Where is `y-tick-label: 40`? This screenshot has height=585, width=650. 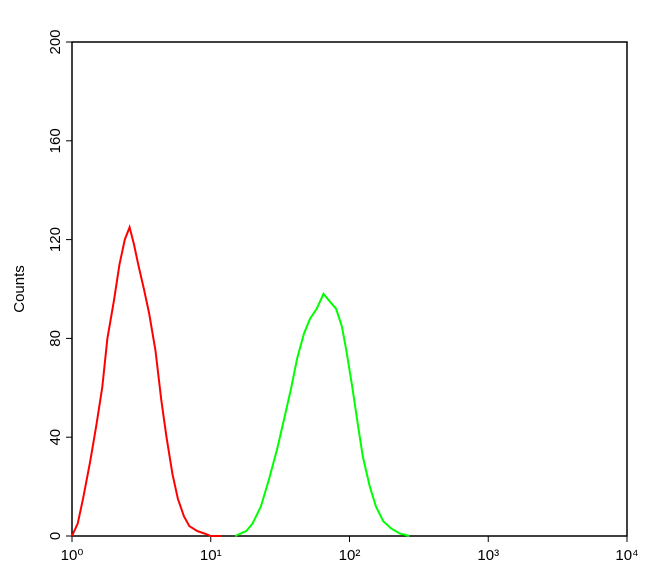 y-tick-label: 40 is located at coordinates (55, 437).